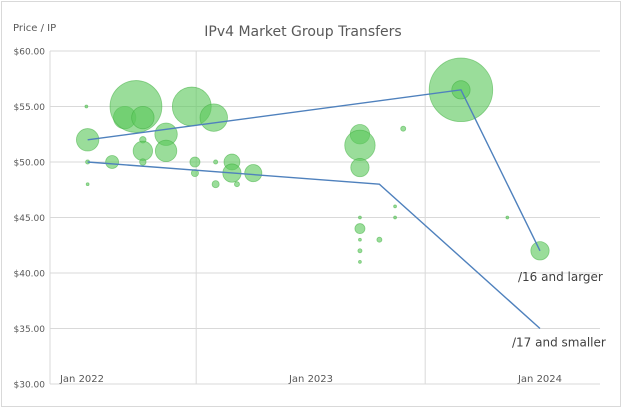 This screenshot has height=410, width=624. I want to click on y-tick-label: $30.00, so click(30, 386).